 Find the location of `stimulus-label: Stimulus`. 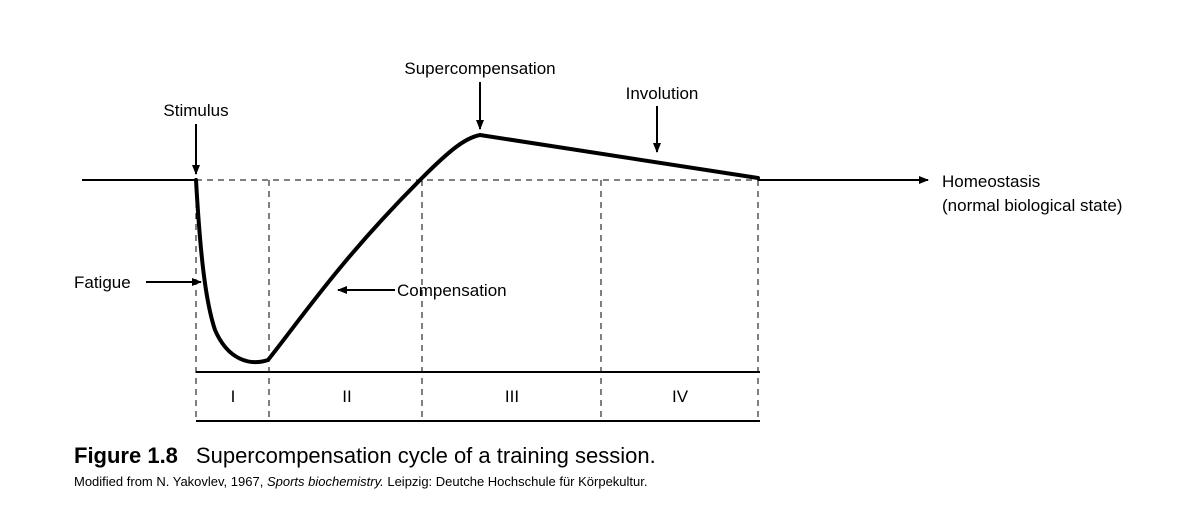

stimulus-label: Stimulus is located at coordinates (195, 110).